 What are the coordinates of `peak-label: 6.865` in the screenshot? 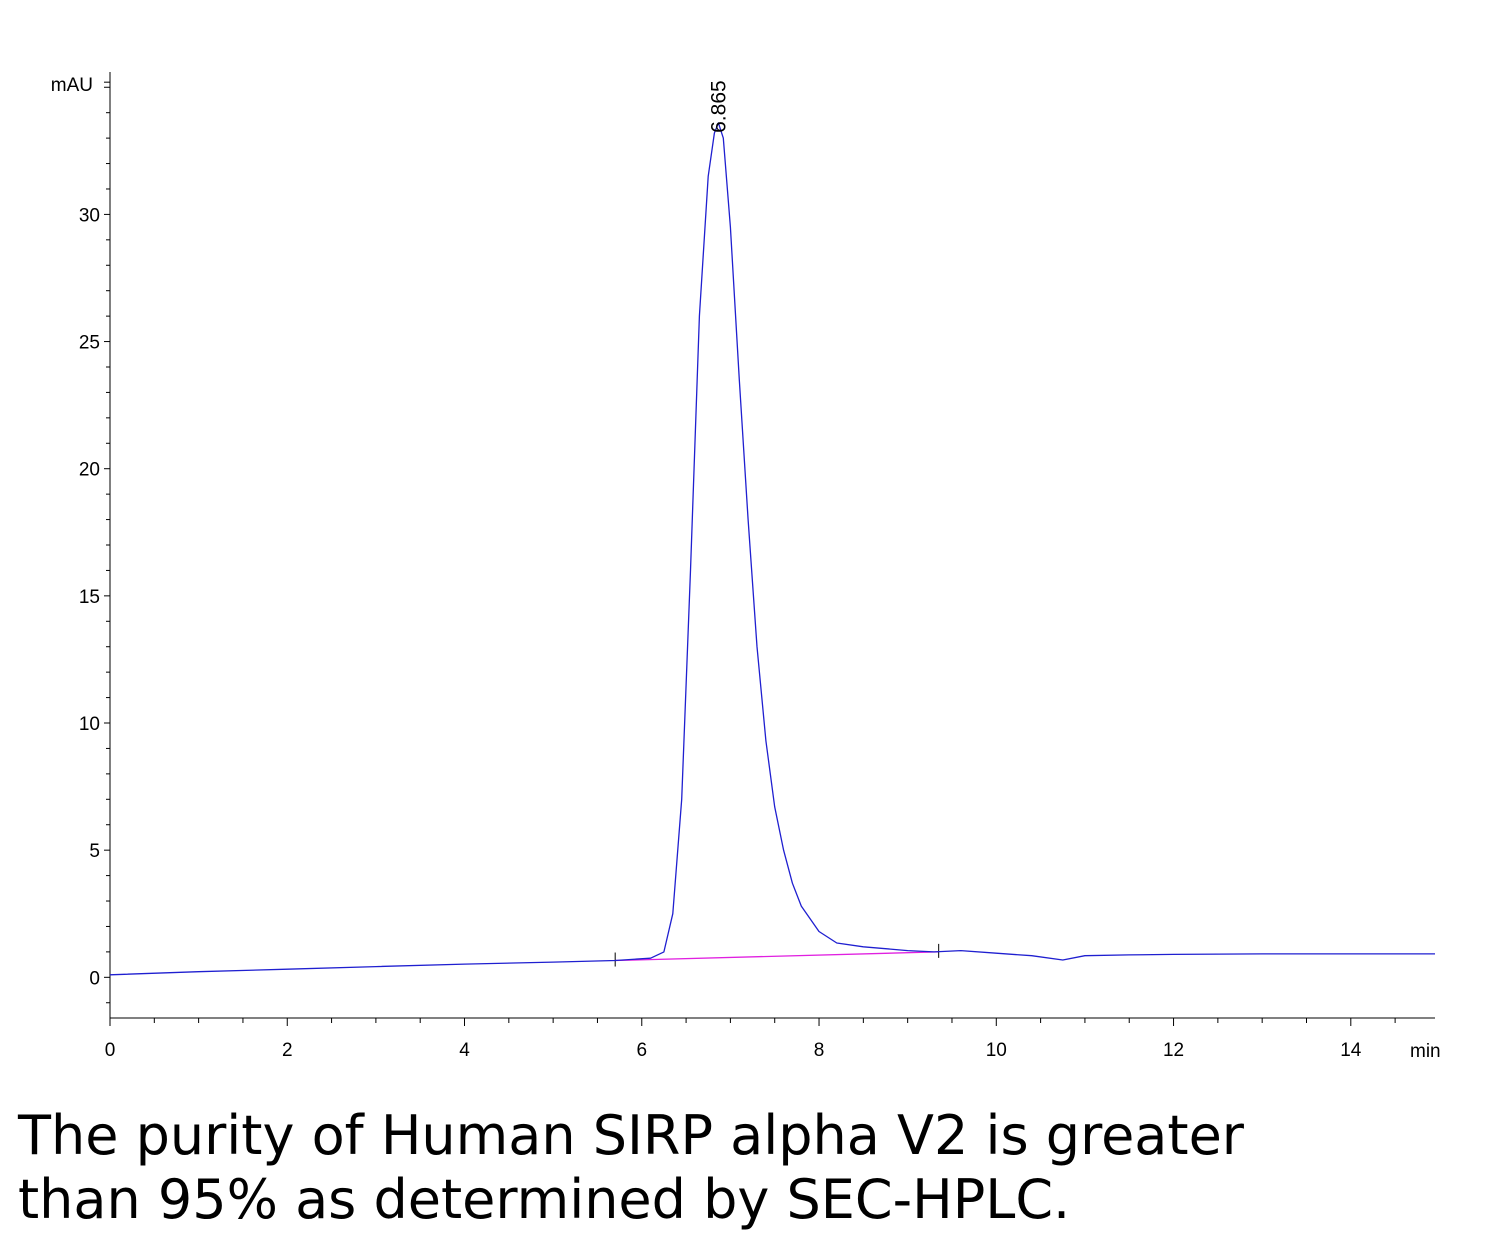 It's located at (718, 106).